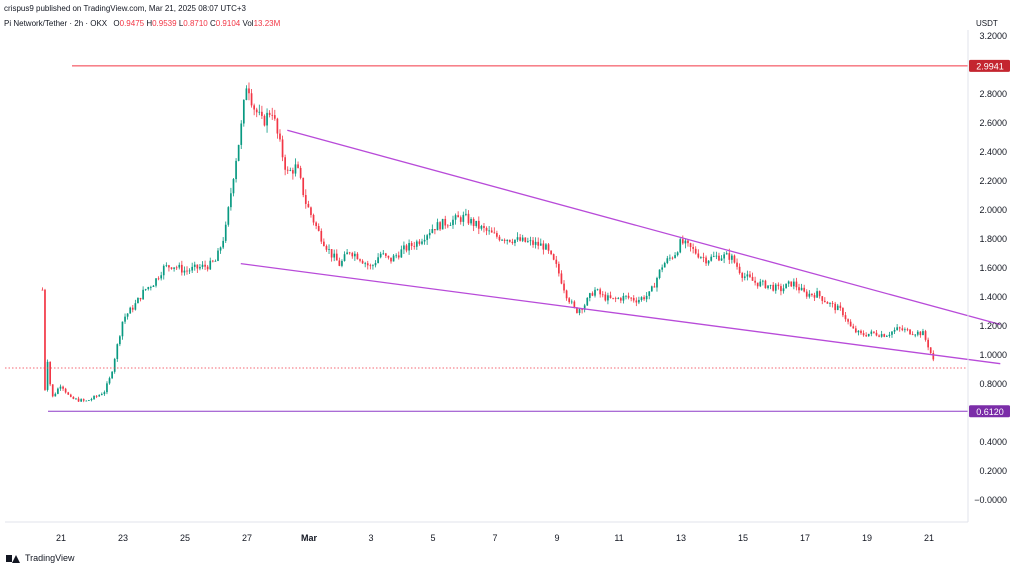 The image size is (1024, 569). What do you see at coordinates (494, 538) in the screenshot?
I see `x-tick-label: 7` at bounding box center [494, 538].